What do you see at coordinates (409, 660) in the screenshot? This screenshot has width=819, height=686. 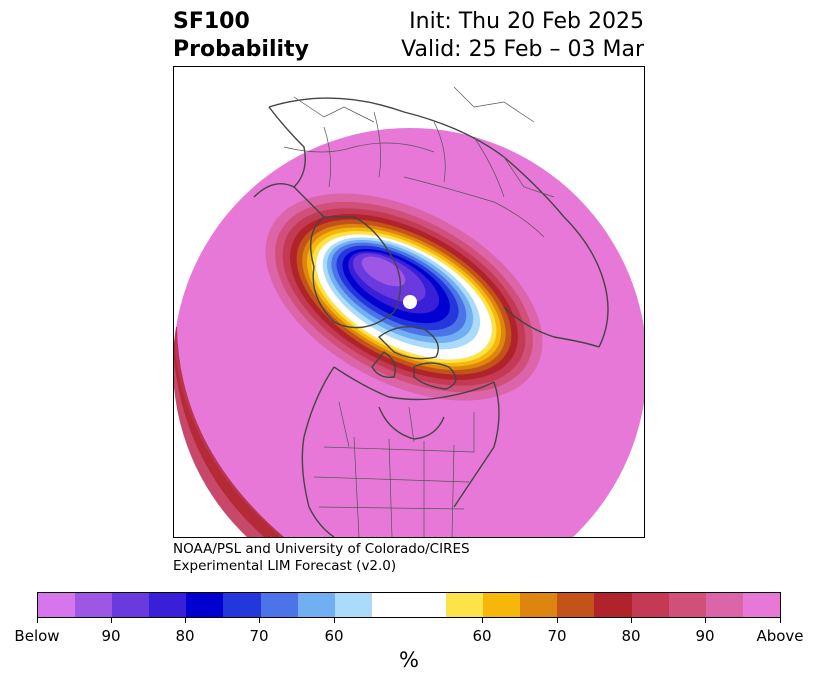 I see `colorbar-unit: %` at bounding box center [409, 660].